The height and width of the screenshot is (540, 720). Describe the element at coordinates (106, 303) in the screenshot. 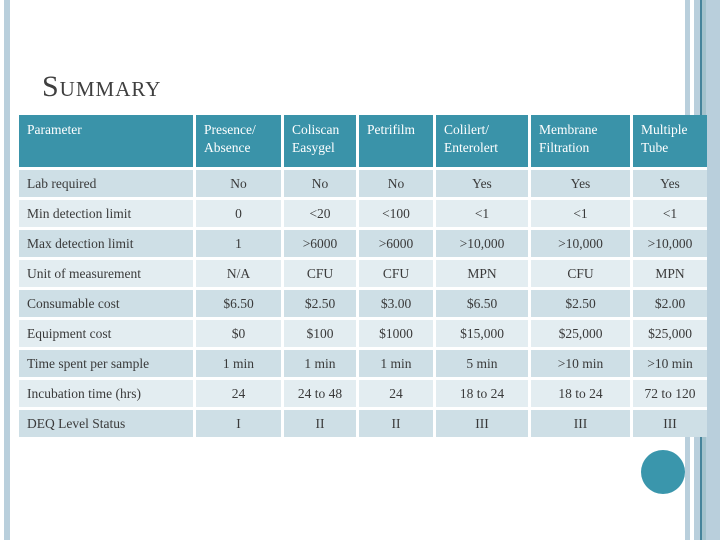

I see `row-label: Consumable cost` at that location.